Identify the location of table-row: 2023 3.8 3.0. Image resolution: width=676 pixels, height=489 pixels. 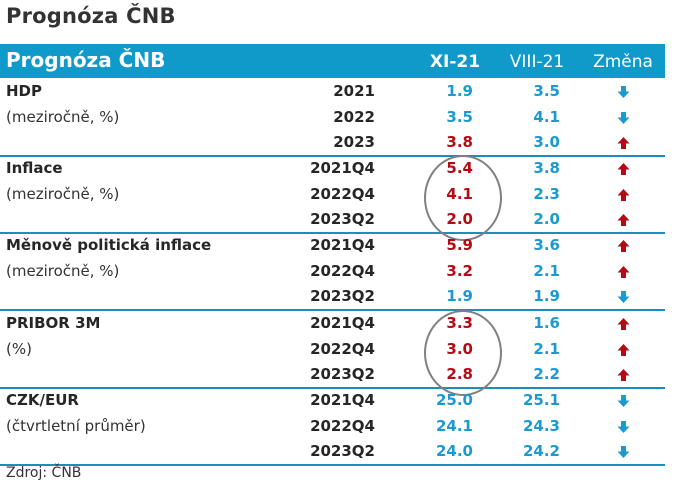
(332, 143).